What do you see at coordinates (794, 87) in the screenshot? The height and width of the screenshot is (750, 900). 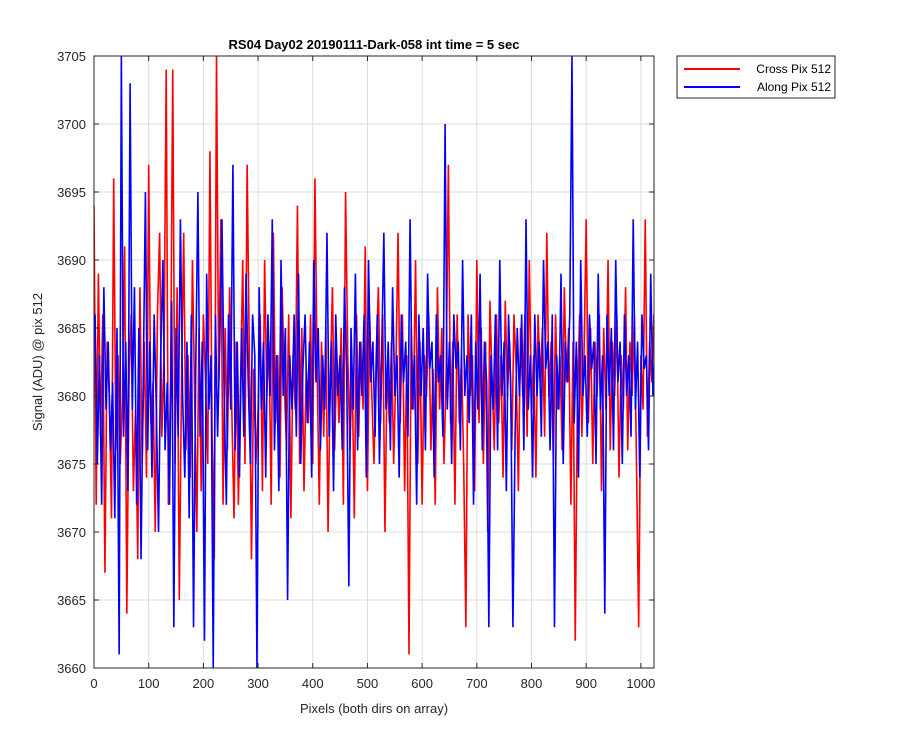 I see `legend-label-along-pix: Along Pix 512` at bounding box center [794, 87].